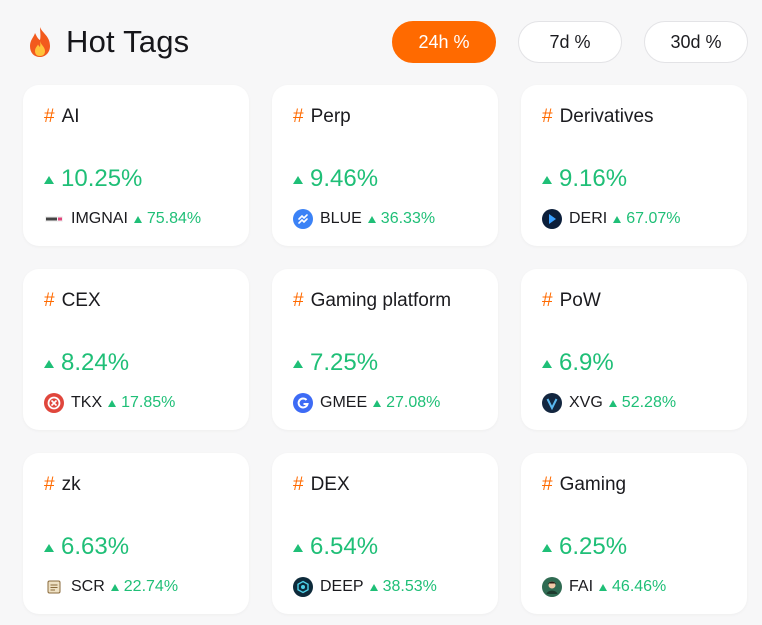 This screenshot has width=762, height=625. What do you see at coordinates (87, 402) in the screenshot?
I see `coin-symbol: TKX` at bounding box center [87, 402].